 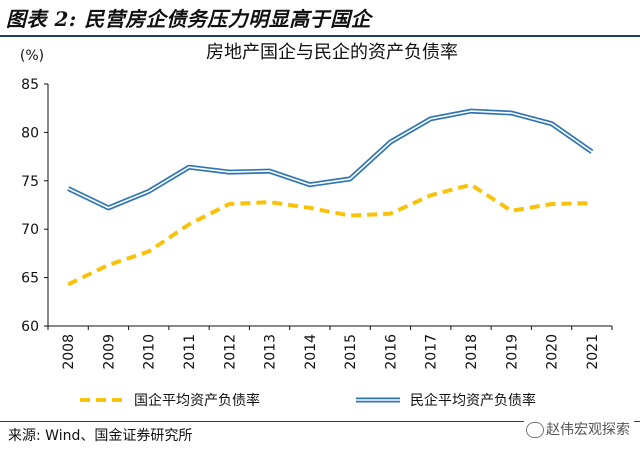 I want to click on y-axis-unit-label: (%), so click(x=32, y=56).